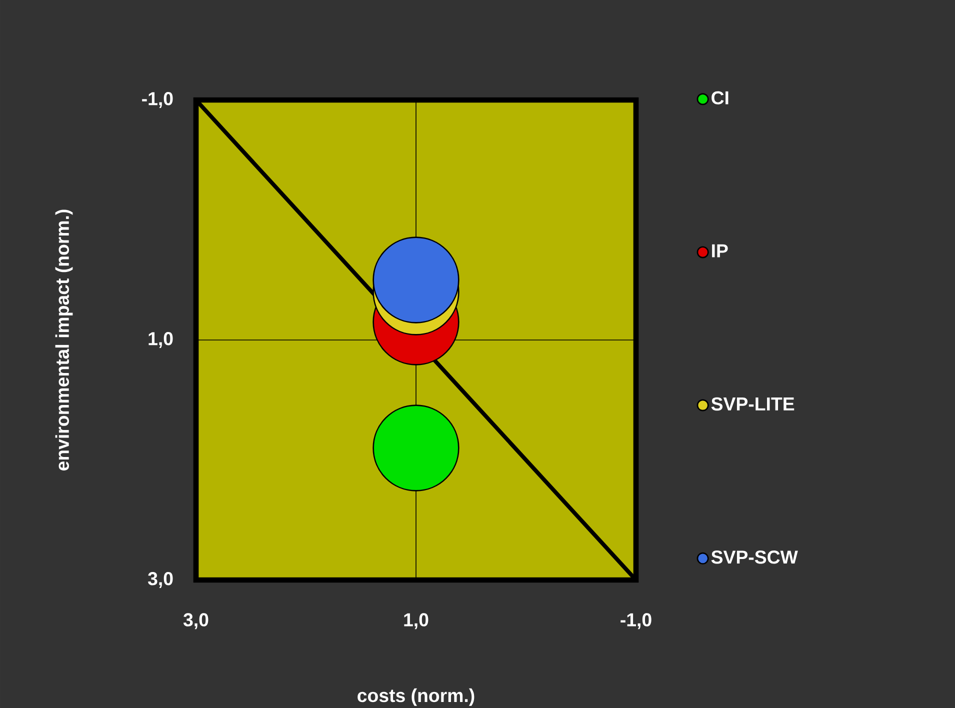  I want to click on legend-label: SVP-LITE, so click(752, 404).